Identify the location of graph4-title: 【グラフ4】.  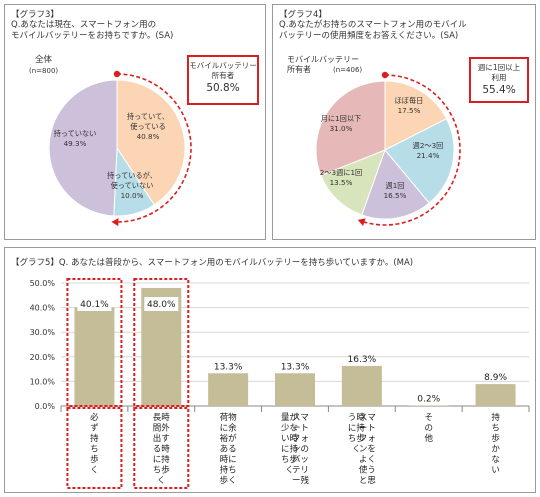
(303, 15).